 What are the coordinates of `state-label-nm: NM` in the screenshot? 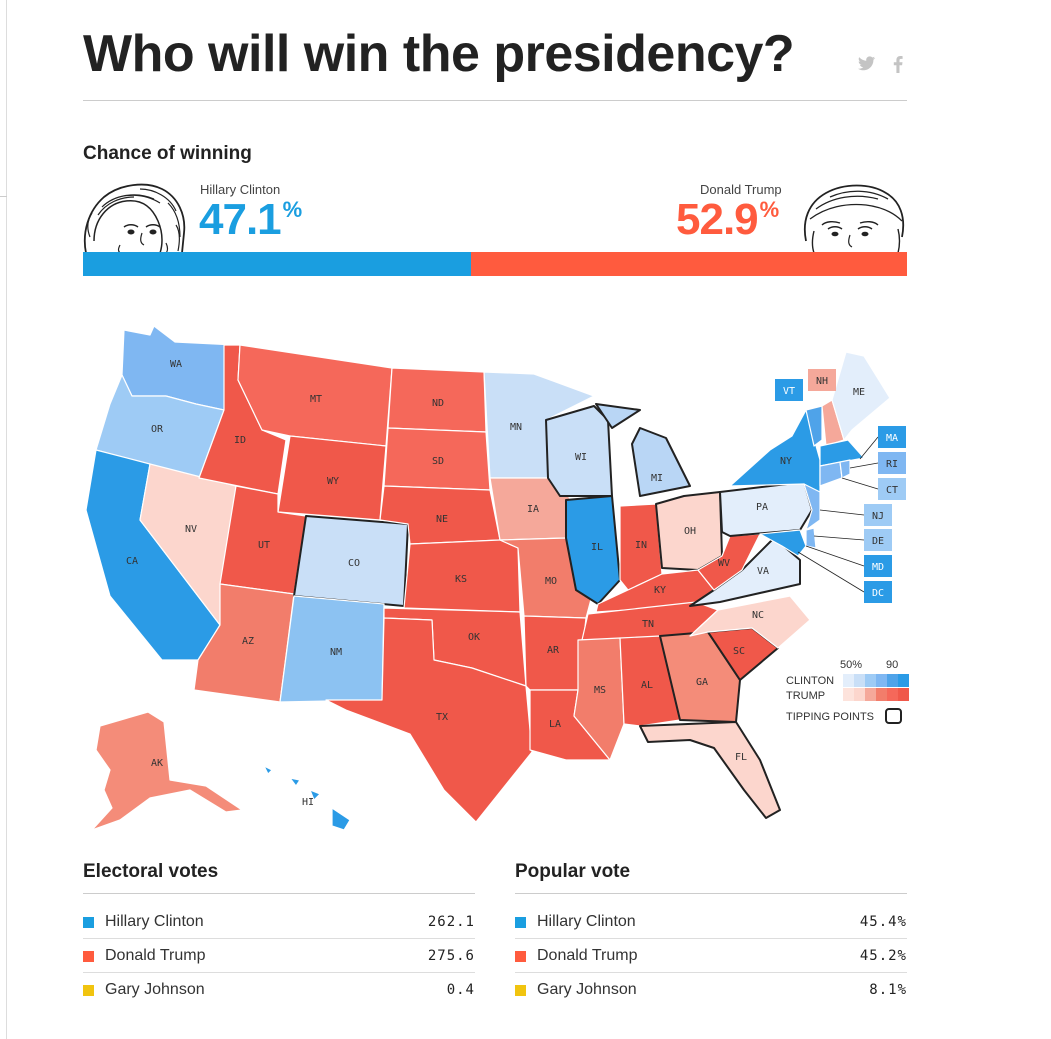 It's located at (336, 652).